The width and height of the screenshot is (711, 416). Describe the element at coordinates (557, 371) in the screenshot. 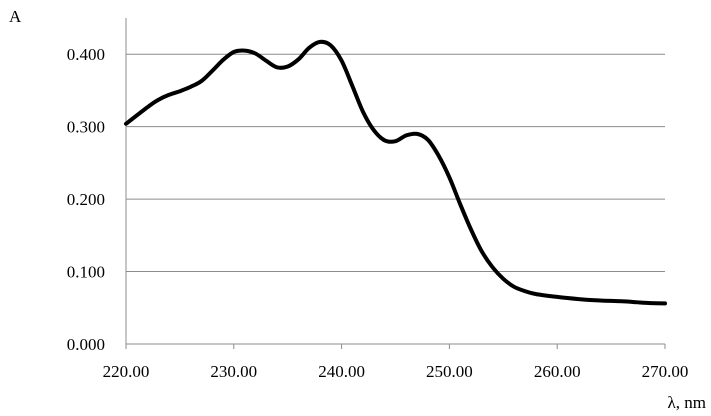

I see `x-tick-label: 260.00` at that location.